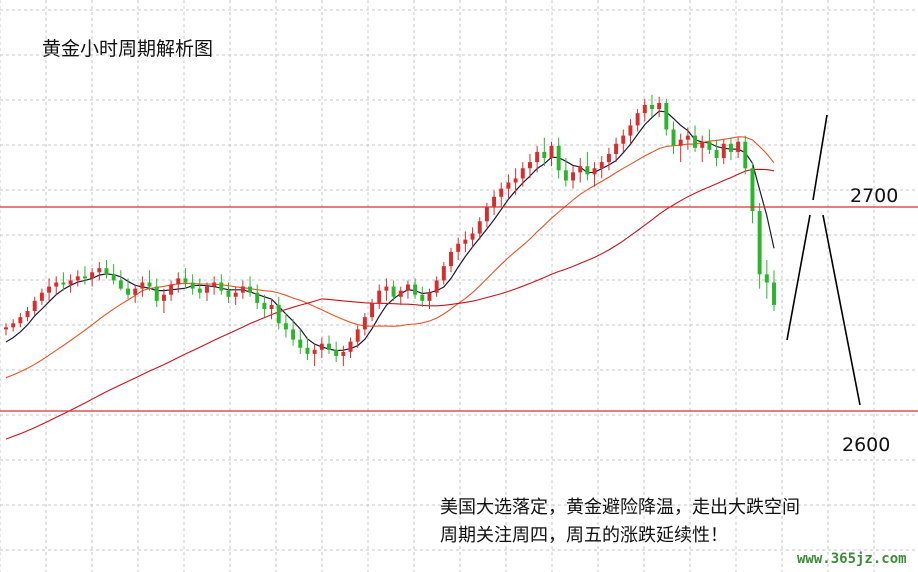 The width and height of the screenshot is (918, 572). Describe the element at coordinates (798, 277) in the screenshot. I see `forecast-line-up` at that location.